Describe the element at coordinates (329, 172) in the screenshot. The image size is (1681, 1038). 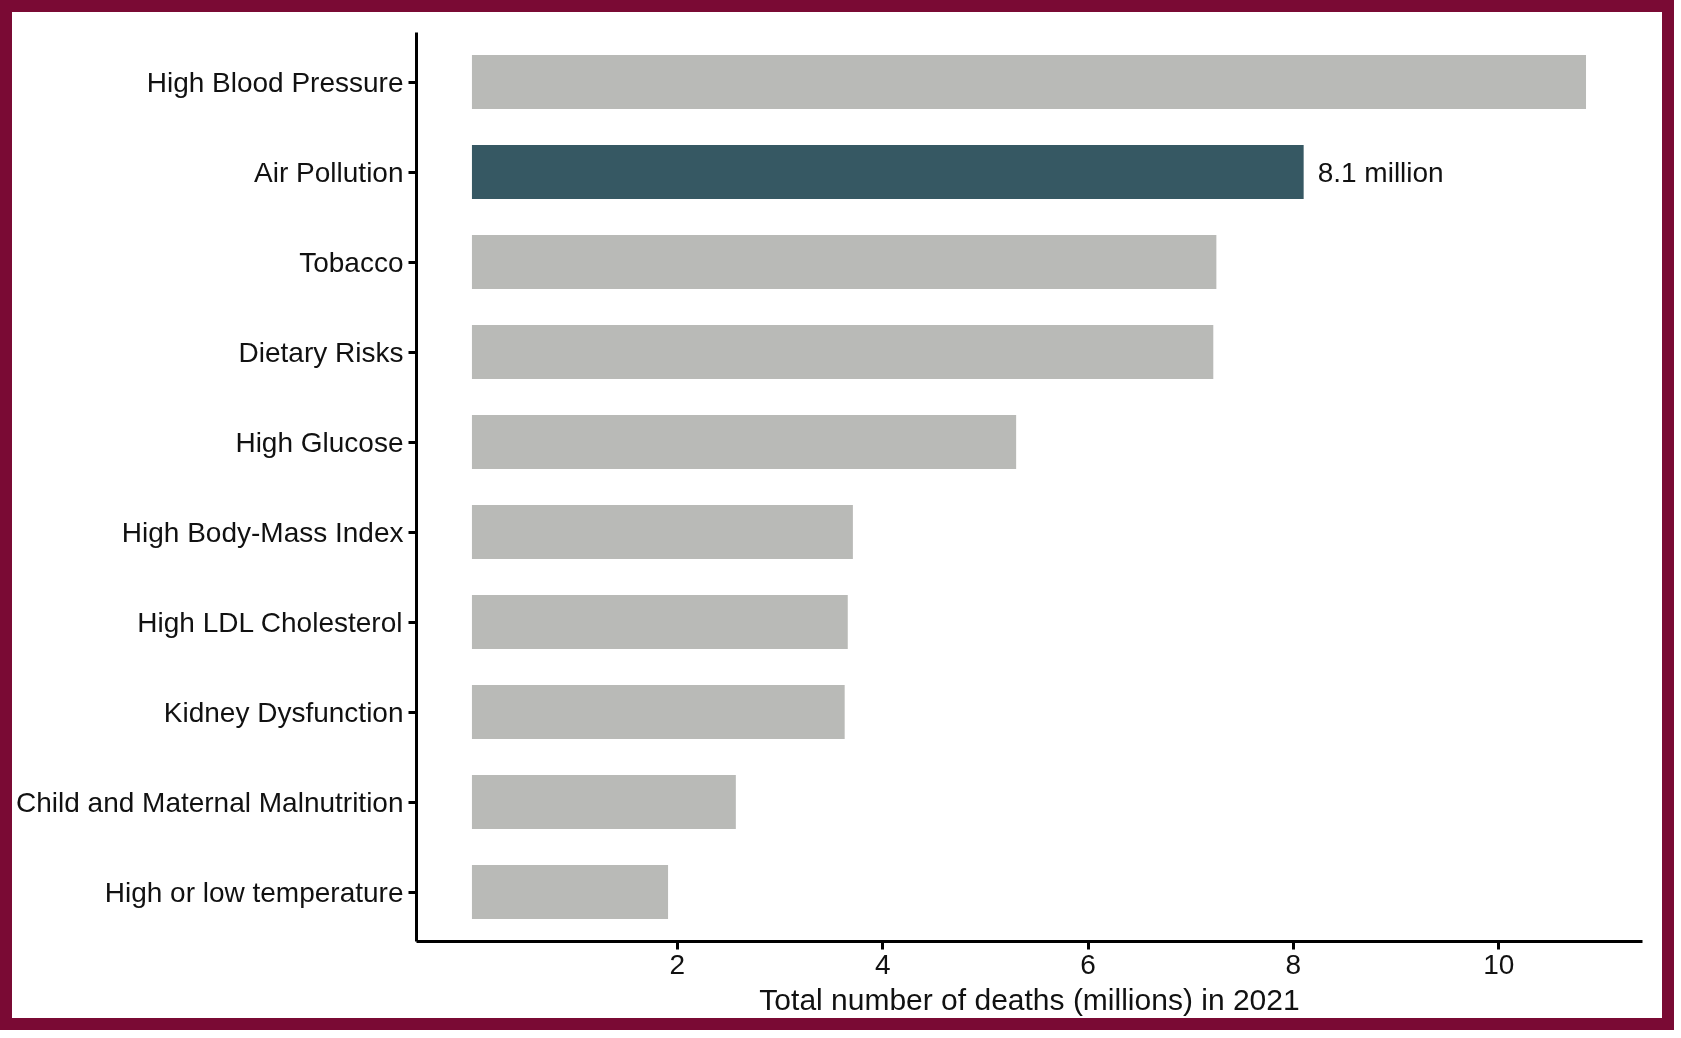
I see `y-tick-label: Air Pollution` at that location.